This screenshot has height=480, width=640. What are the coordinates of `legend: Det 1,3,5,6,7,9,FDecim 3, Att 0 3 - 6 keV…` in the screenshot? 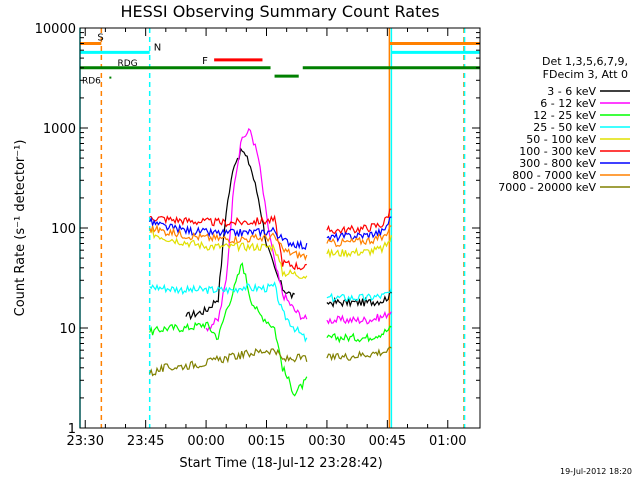 It's located at (564, 124).